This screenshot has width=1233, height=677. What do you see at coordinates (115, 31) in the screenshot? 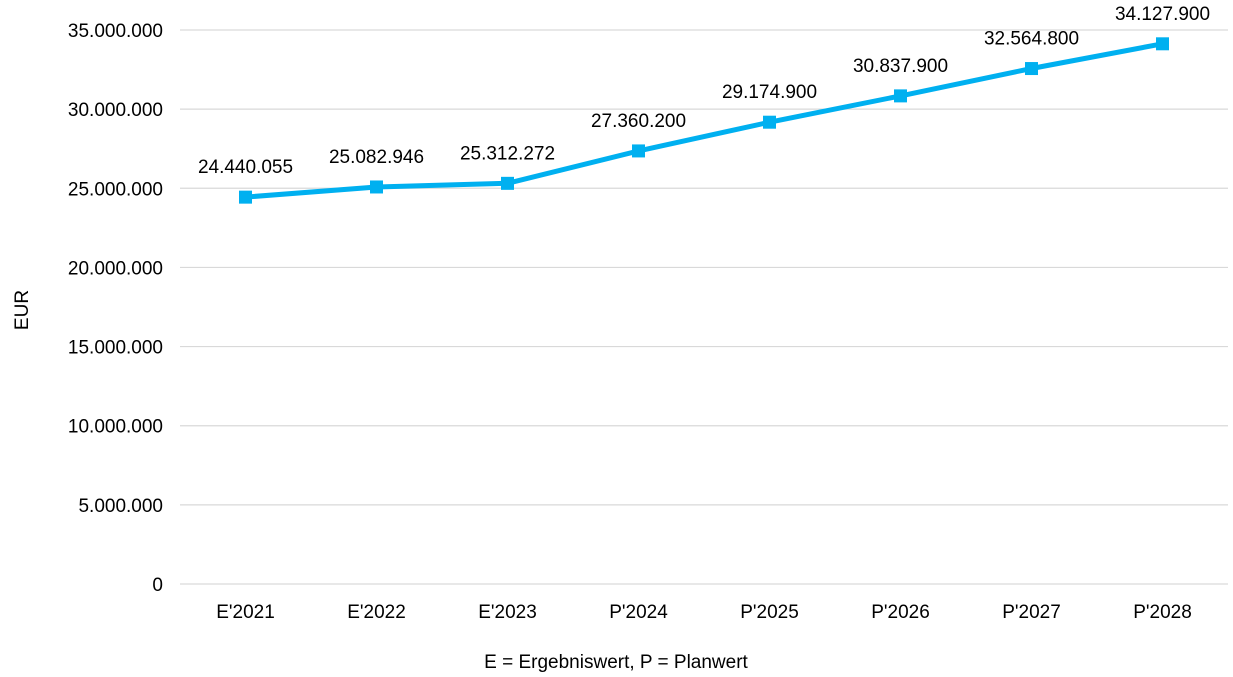
I see `y-tick-label: 35.000.000` at bounding box center [115, 31].